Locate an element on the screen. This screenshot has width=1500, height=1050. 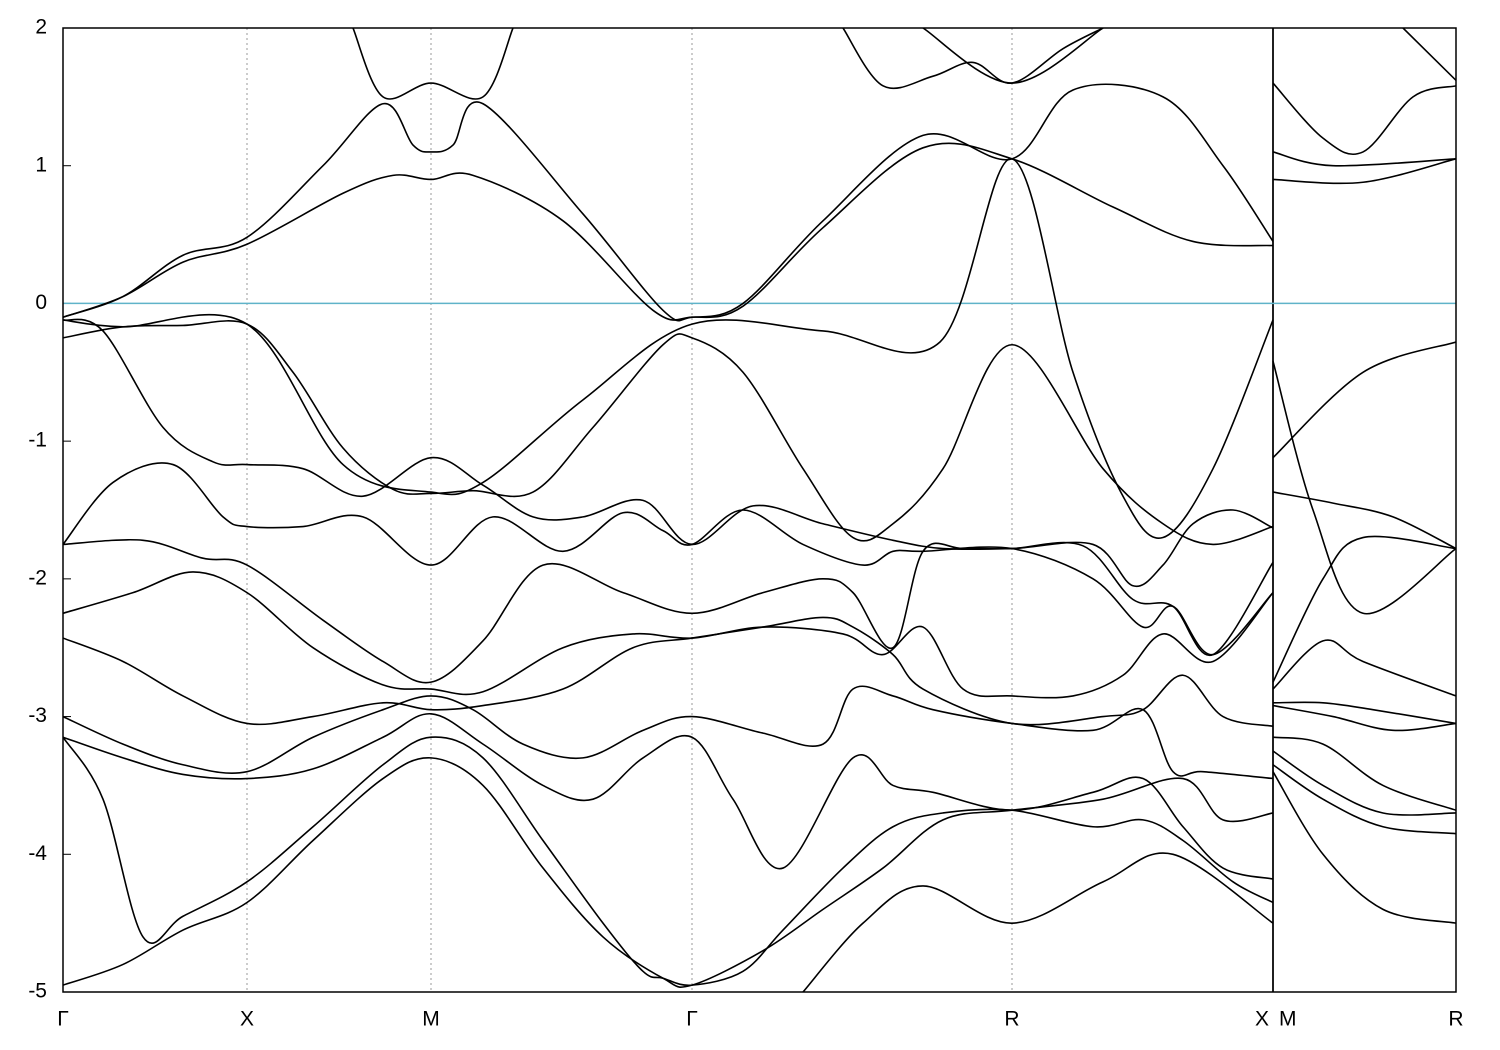
y-tick-label: -1 is located at coordinates (37, 440).